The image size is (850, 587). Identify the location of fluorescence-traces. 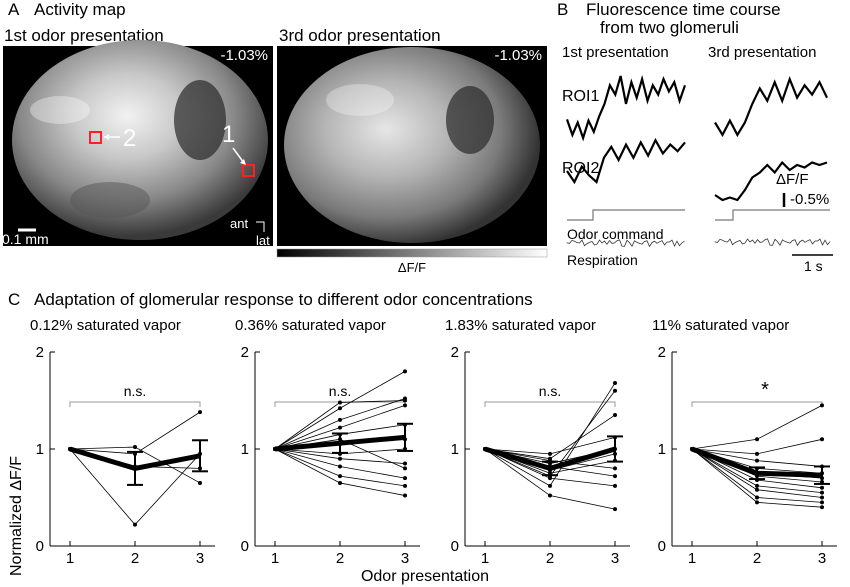
(699, 165).